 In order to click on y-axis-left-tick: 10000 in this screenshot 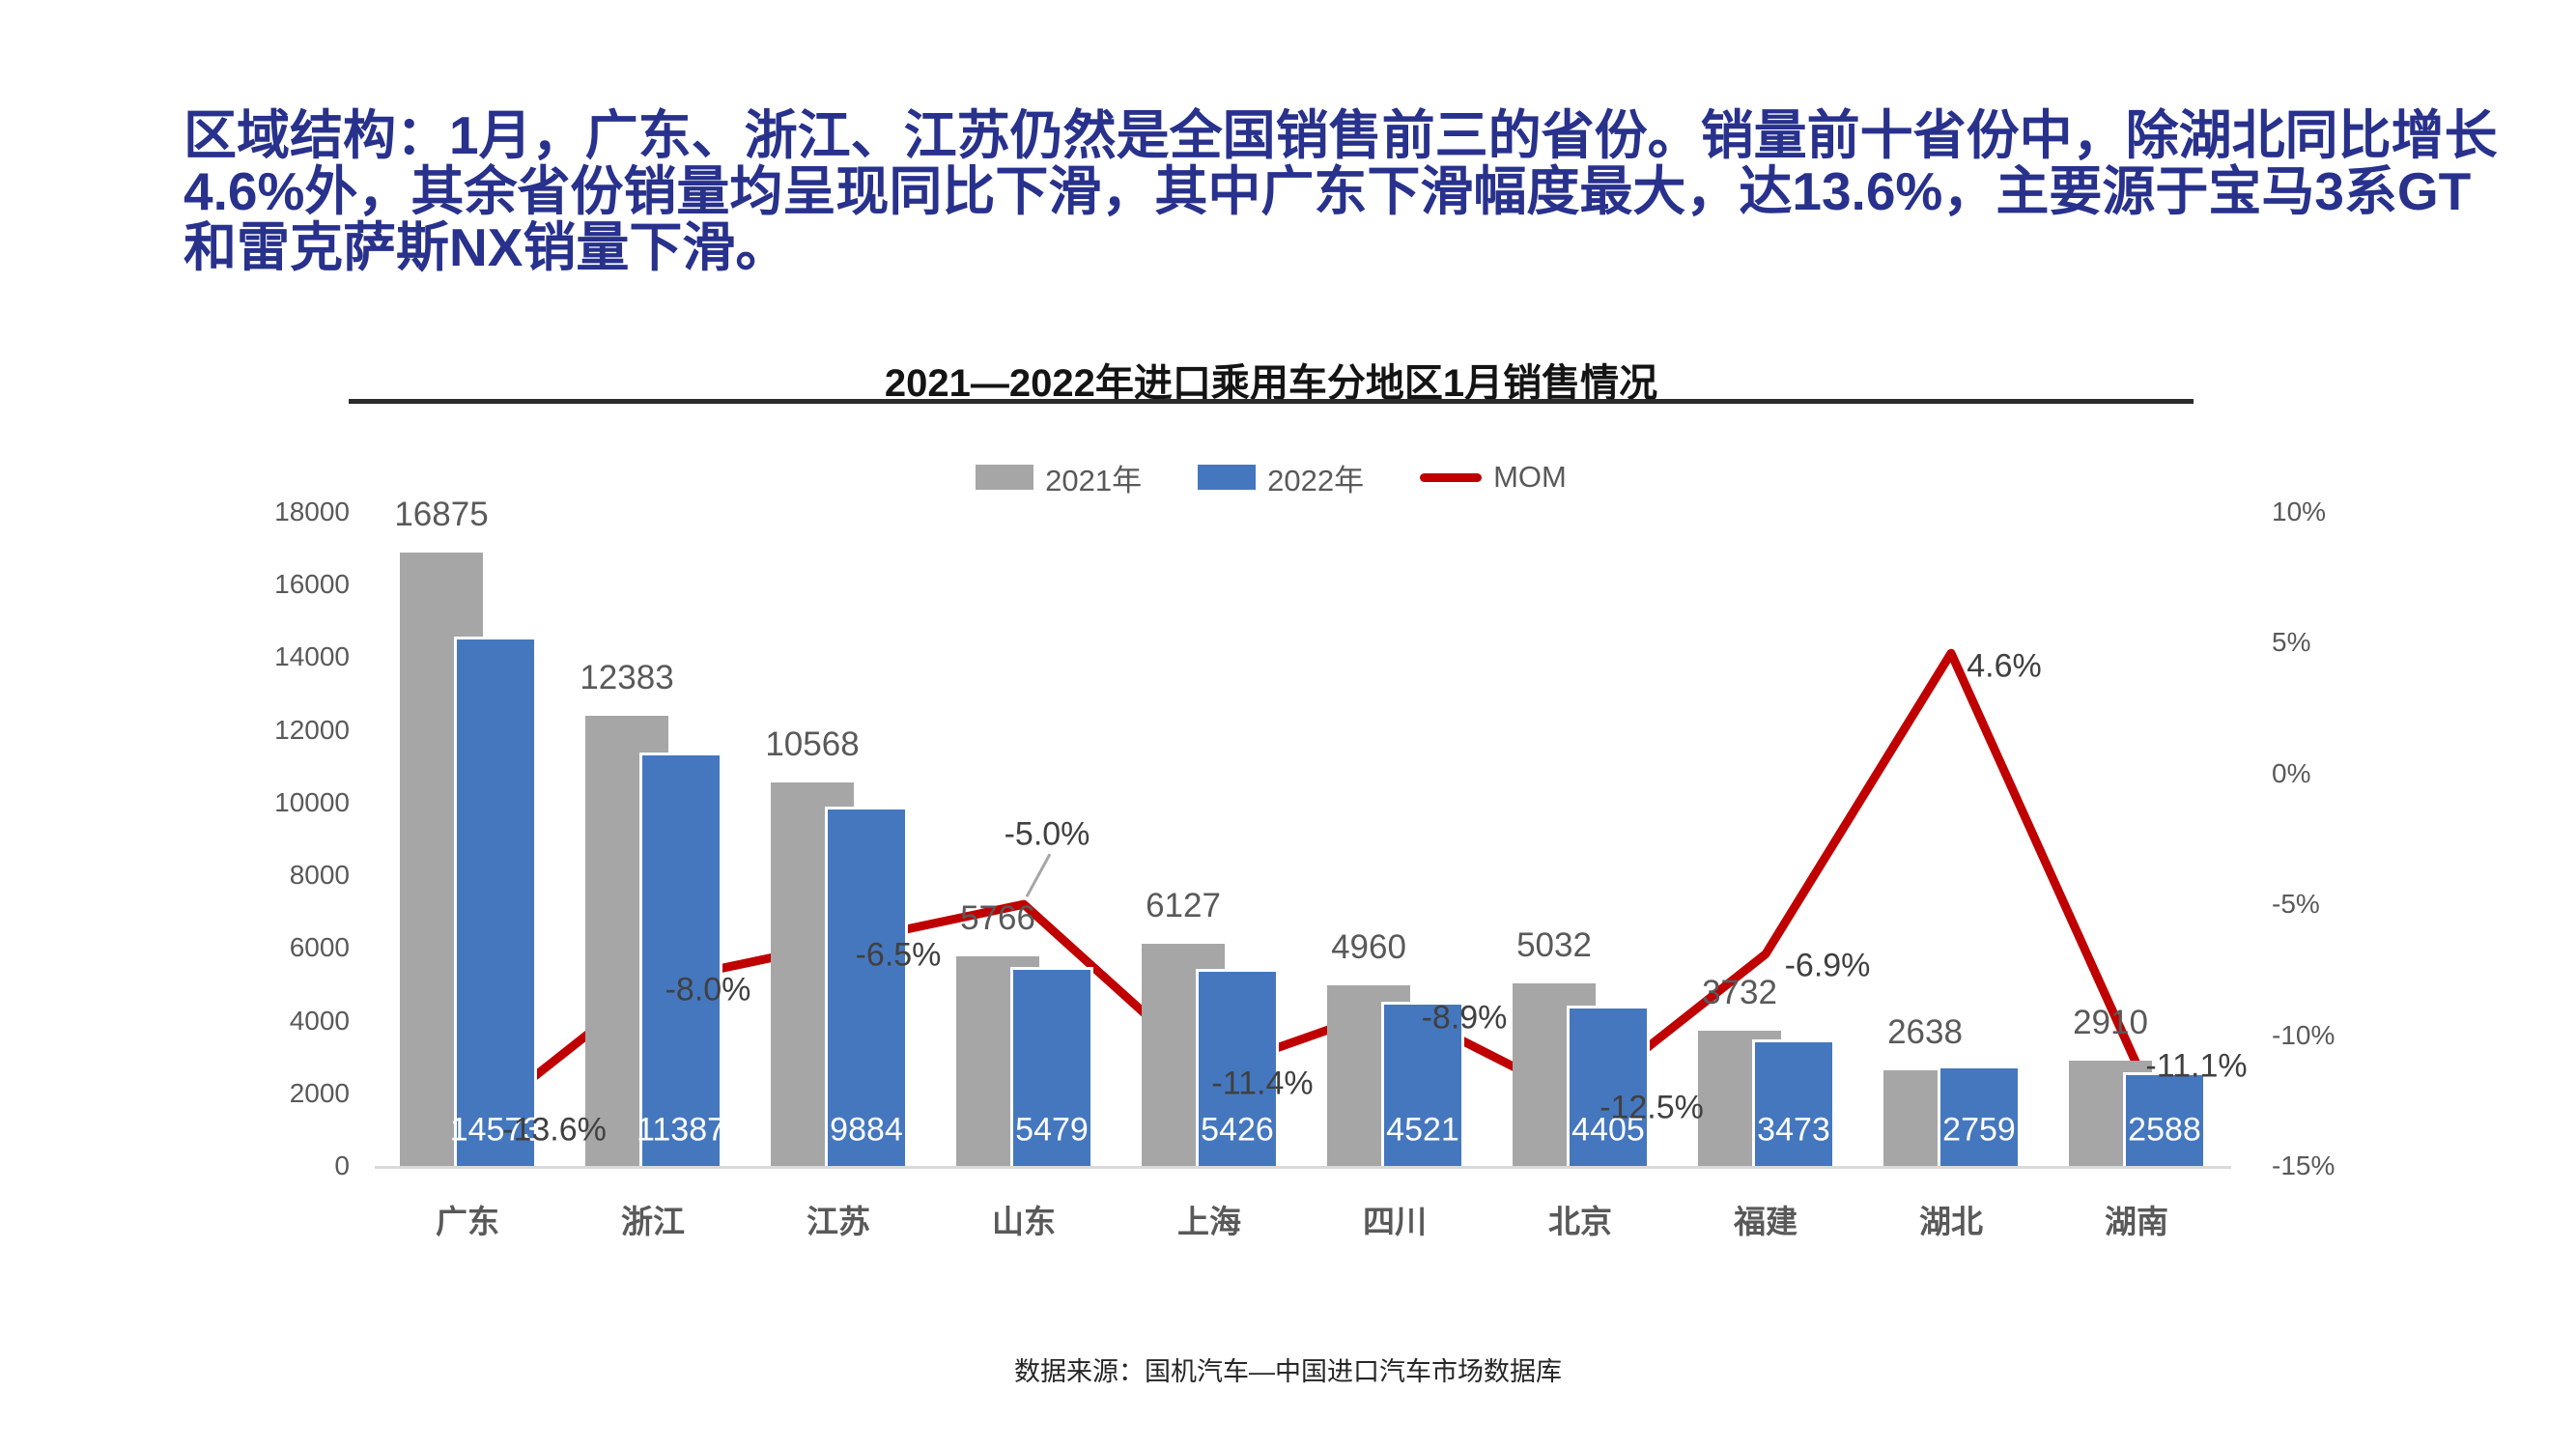, I will do `click(312, 801)`.